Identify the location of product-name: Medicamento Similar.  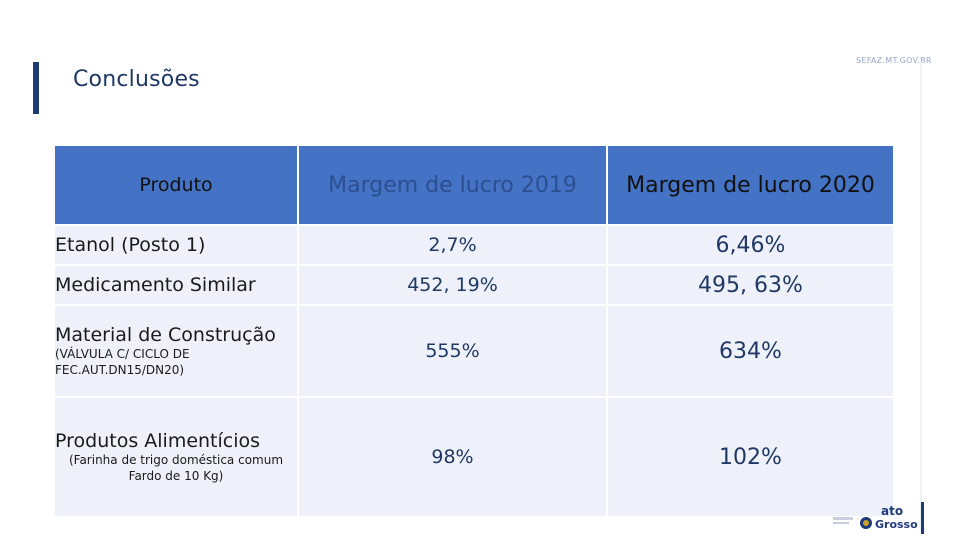
(155, 285).